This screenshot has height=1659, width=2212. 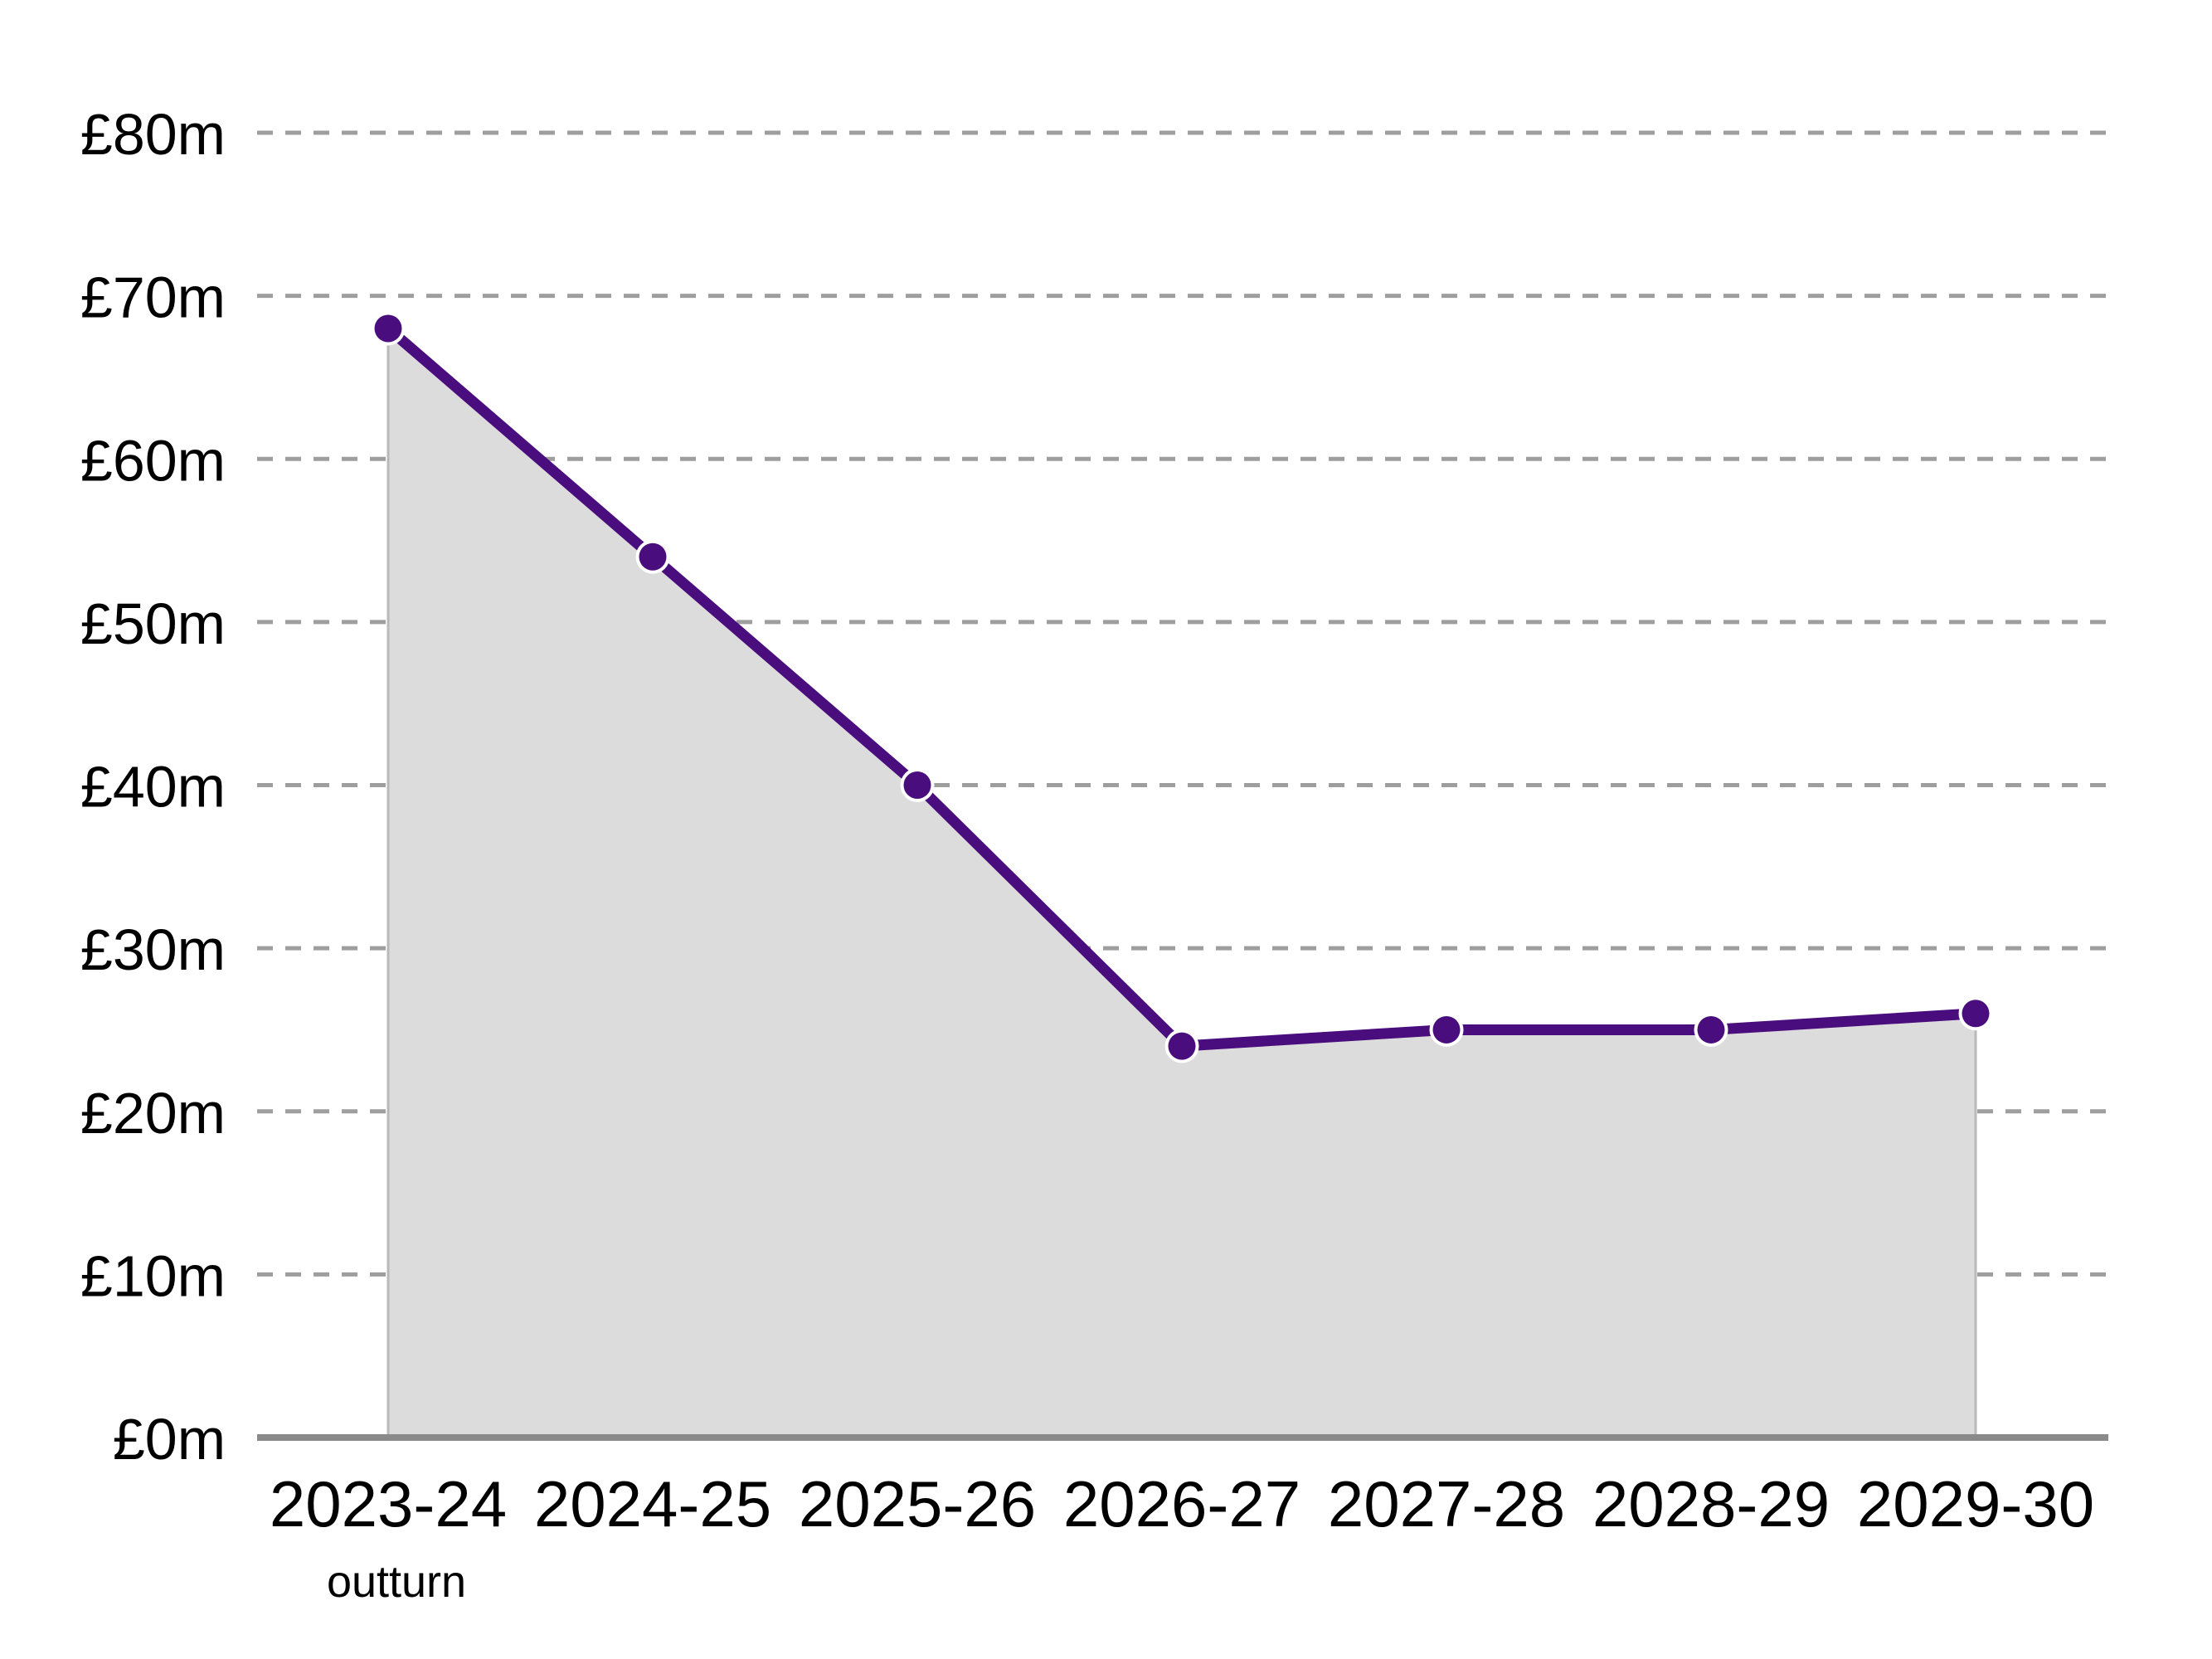 What do you see at coordinates (153, 297) in the screenshot?
I see `y-tick-label: £70m` at bounding box center [153, 297].